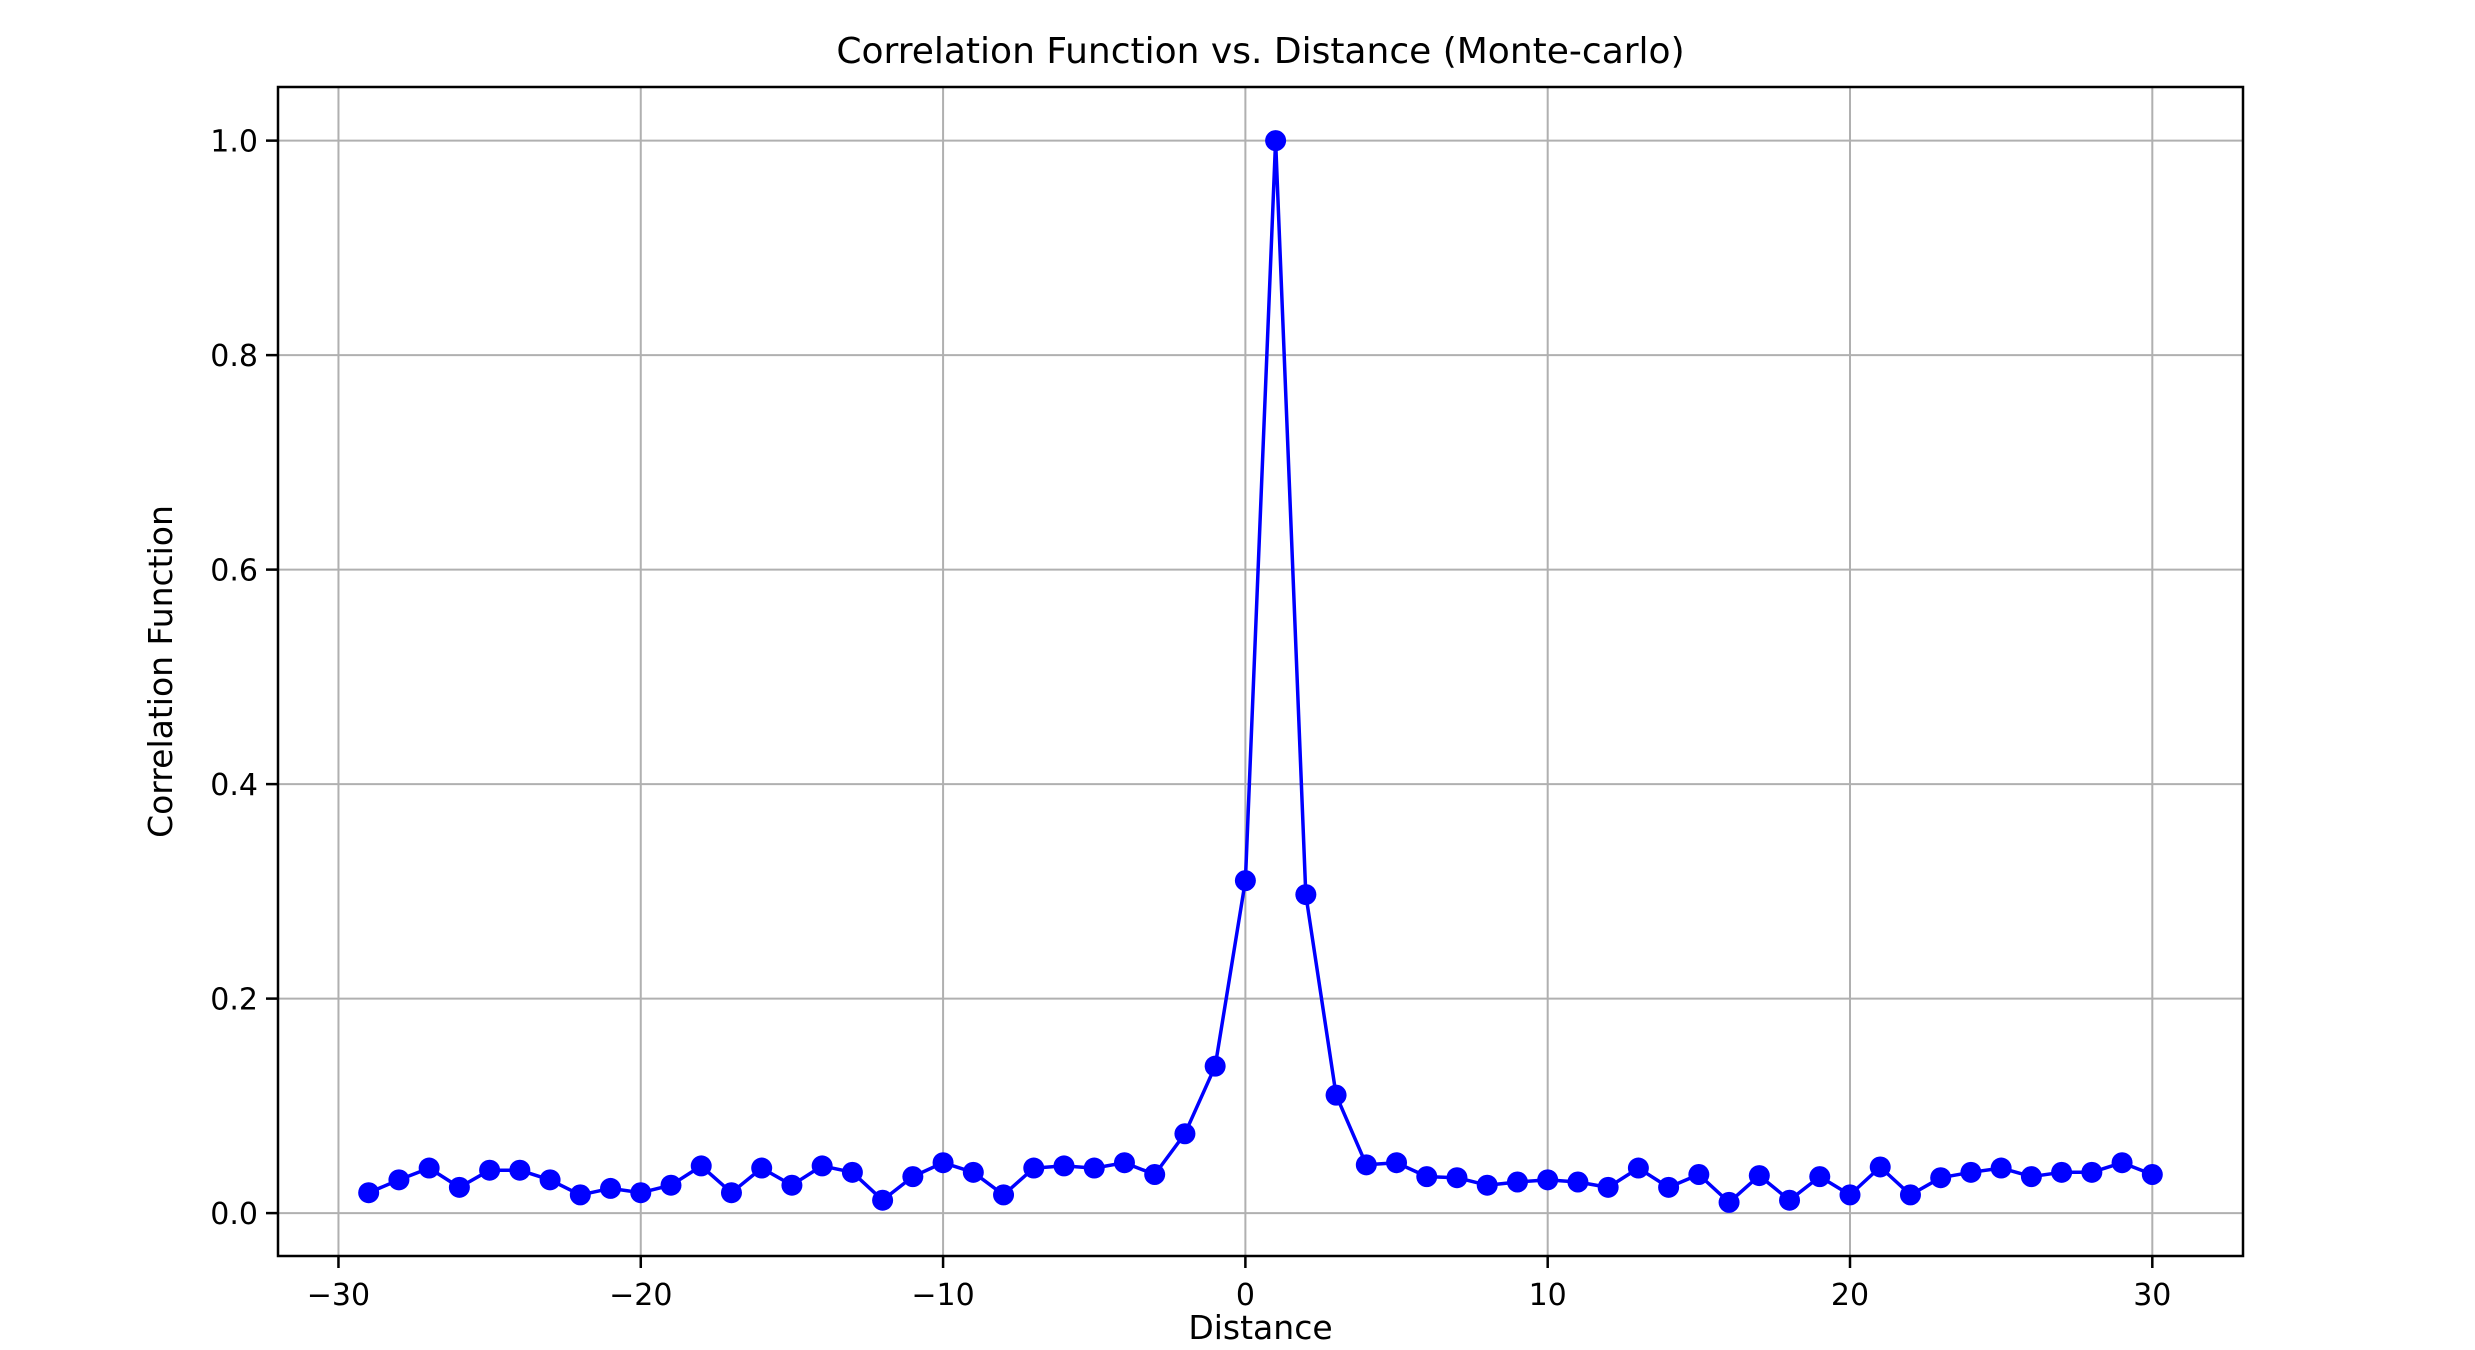  I want to click on x-tick-label: −20, so click(640, 1295).